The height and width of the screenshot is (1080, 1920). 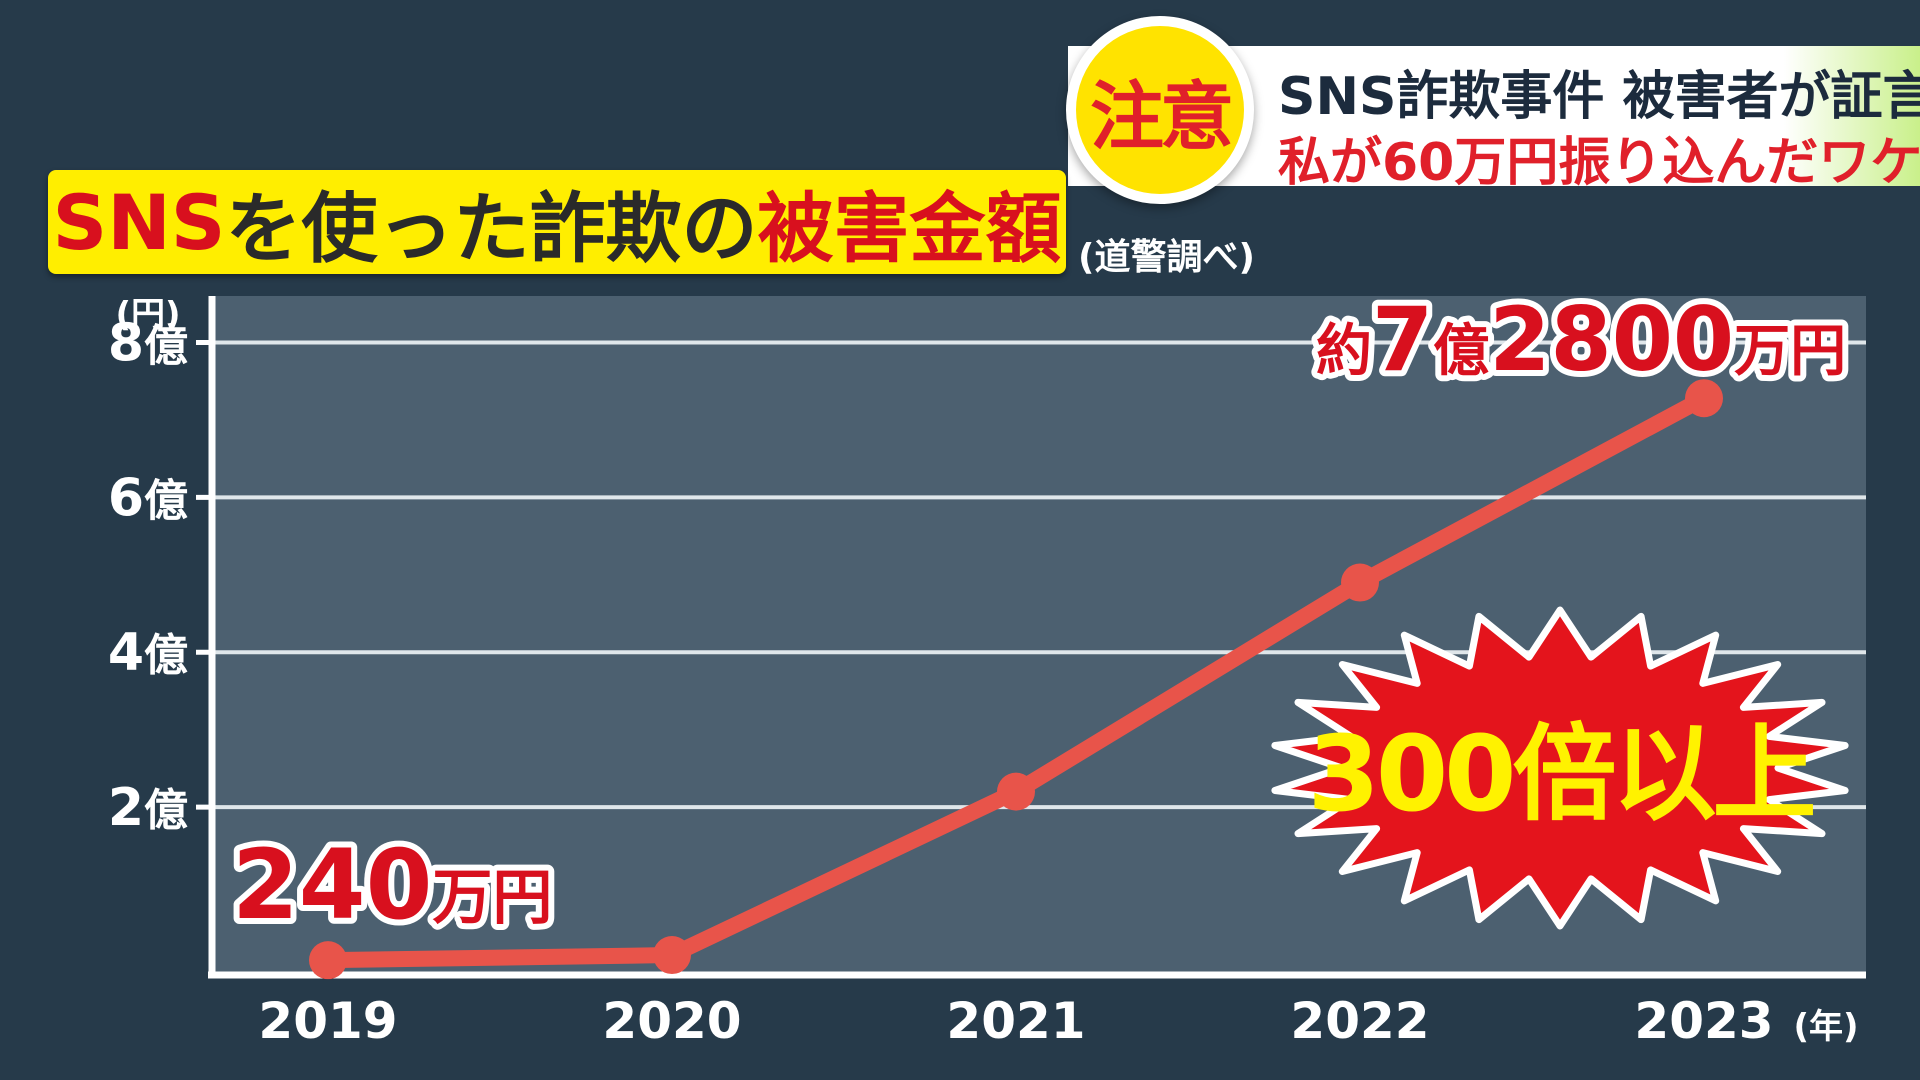 I want to click on y-tick-num: 4, so click(x=126, y=653).